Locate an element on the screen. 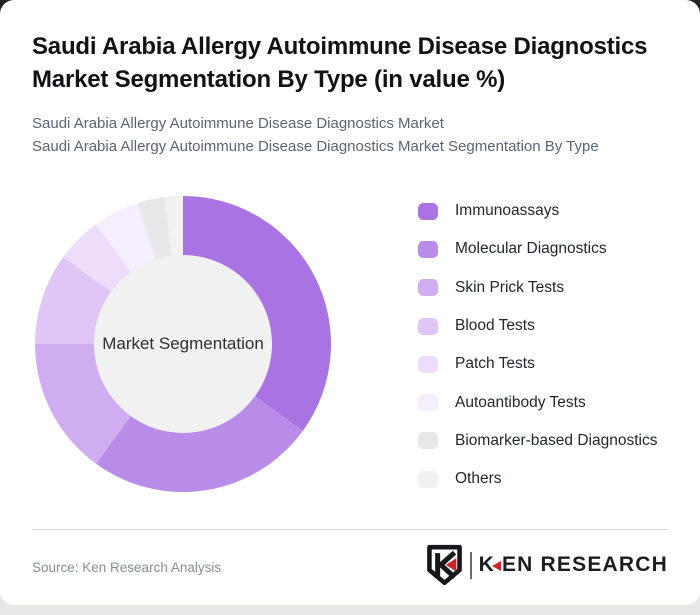  donut-hole is located at coordinates (183, 344).